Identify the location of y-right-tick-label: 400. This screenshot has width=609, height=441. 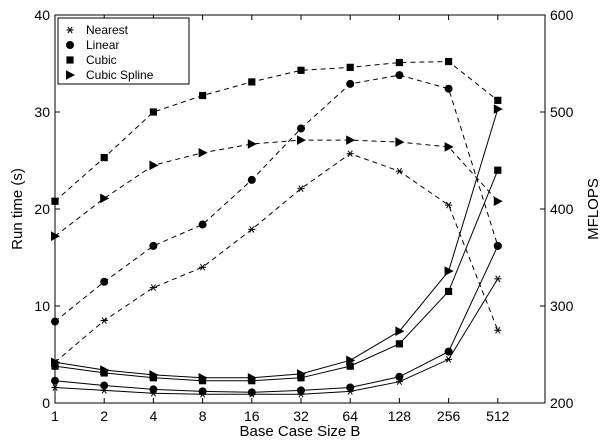
(562, 209).